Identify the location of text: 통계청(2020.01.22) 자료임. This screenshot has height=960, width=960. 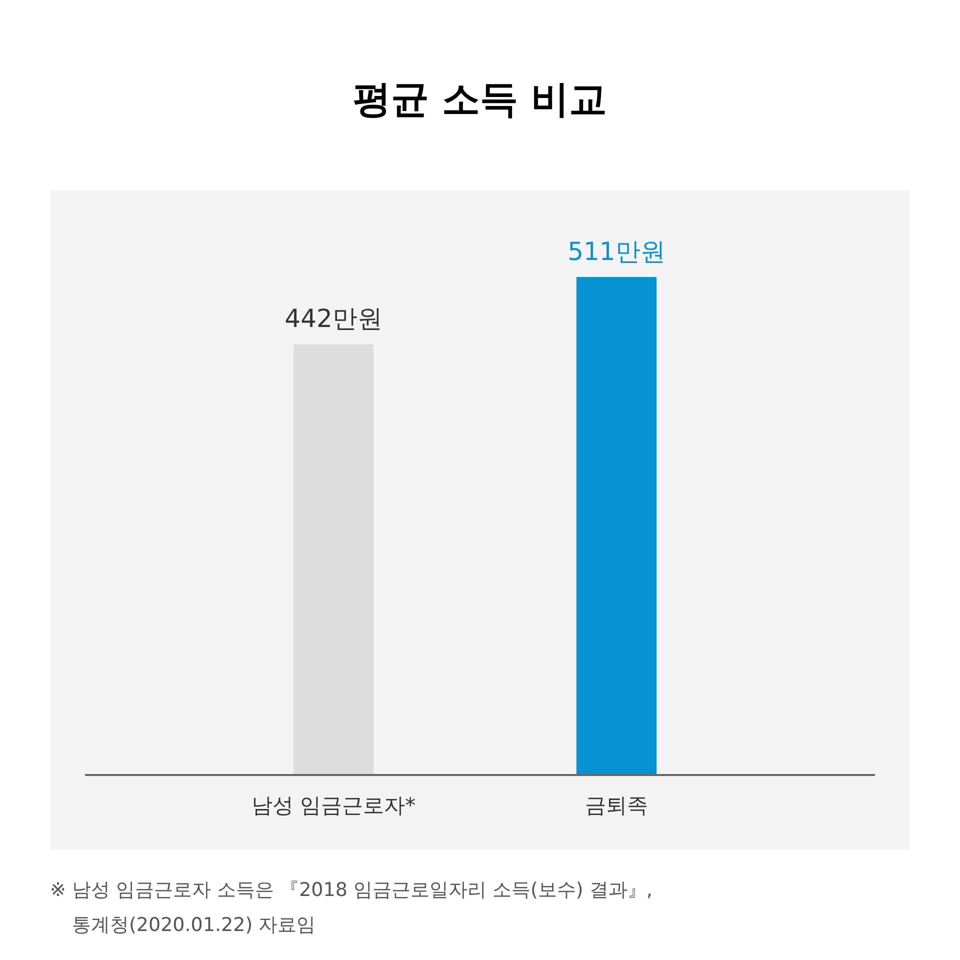
(194, 925).